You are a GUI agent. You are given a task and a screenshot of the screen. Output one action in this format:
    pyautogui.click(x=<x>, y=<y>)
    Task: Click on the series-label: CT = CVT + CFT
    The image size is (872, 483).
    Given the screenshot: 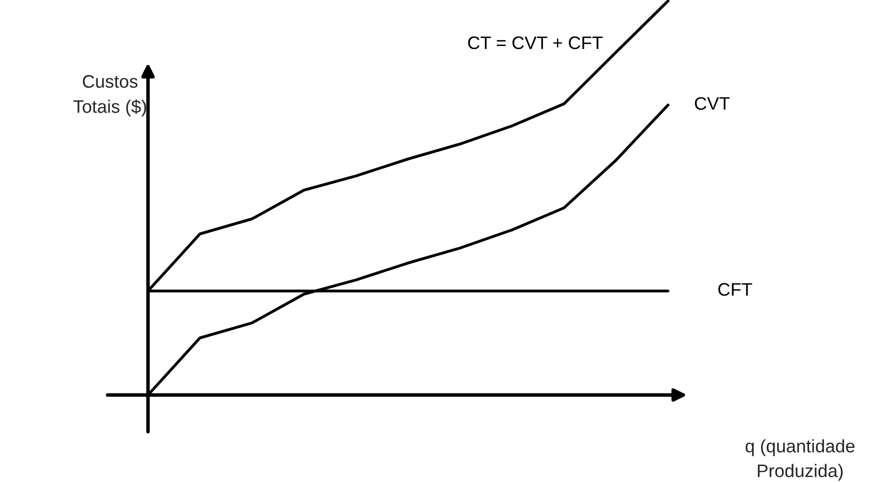 What is the action you would take?
    pyautogui.click(x=535, y=43)
    